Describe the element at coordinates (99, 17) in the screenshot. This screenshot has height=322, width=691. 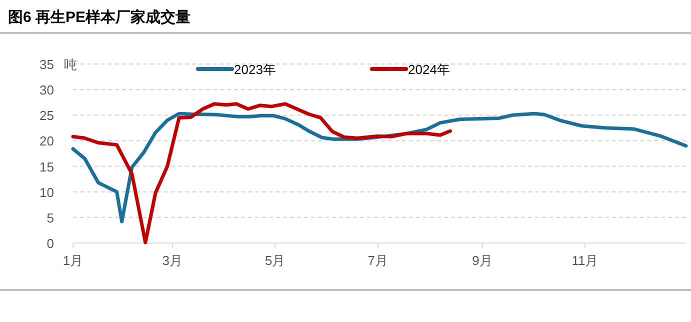
I see `chart-title: 图6 再生PE样本厂家成交量` at that location.